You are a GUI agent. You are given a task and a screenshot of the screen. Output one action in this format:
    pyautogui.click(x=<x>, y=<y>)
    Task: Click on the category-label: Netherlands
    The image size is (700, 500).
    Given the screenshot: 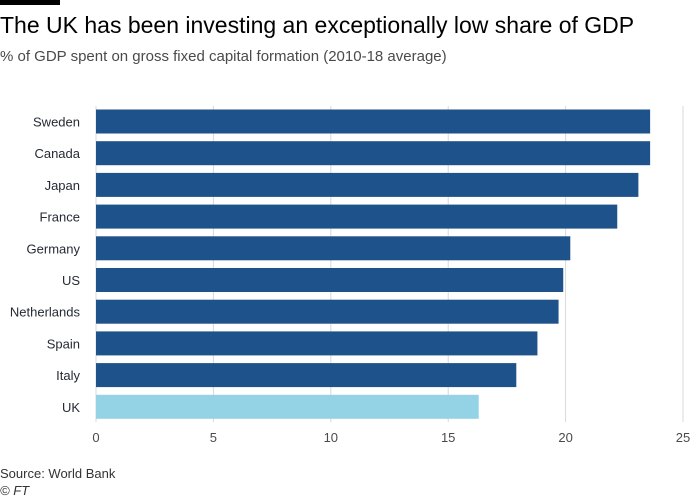 What is the action you would take?
    pyautogui.click(x=45, y=312)
    